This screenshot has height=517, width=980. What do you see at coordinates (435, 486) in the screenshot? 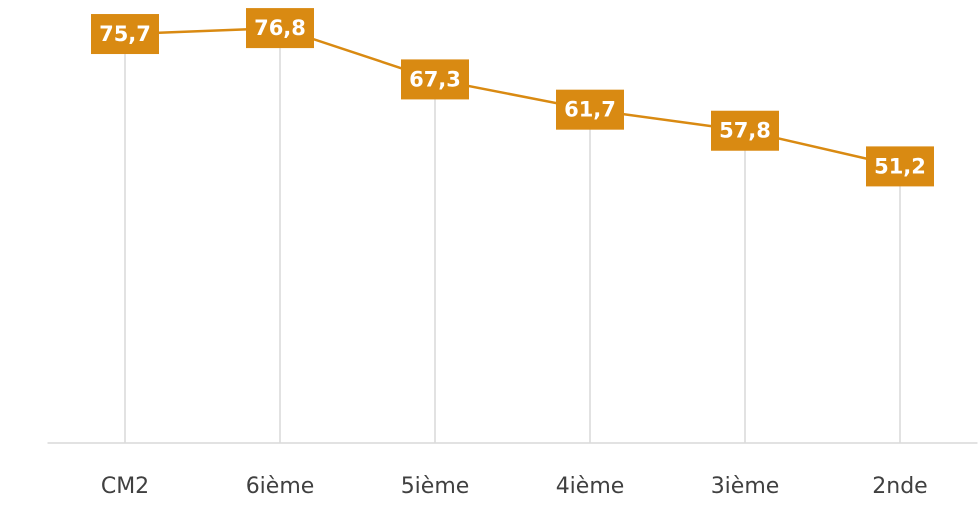
I see `x-tick-label: 5ième` at bounding box center [435, 486].